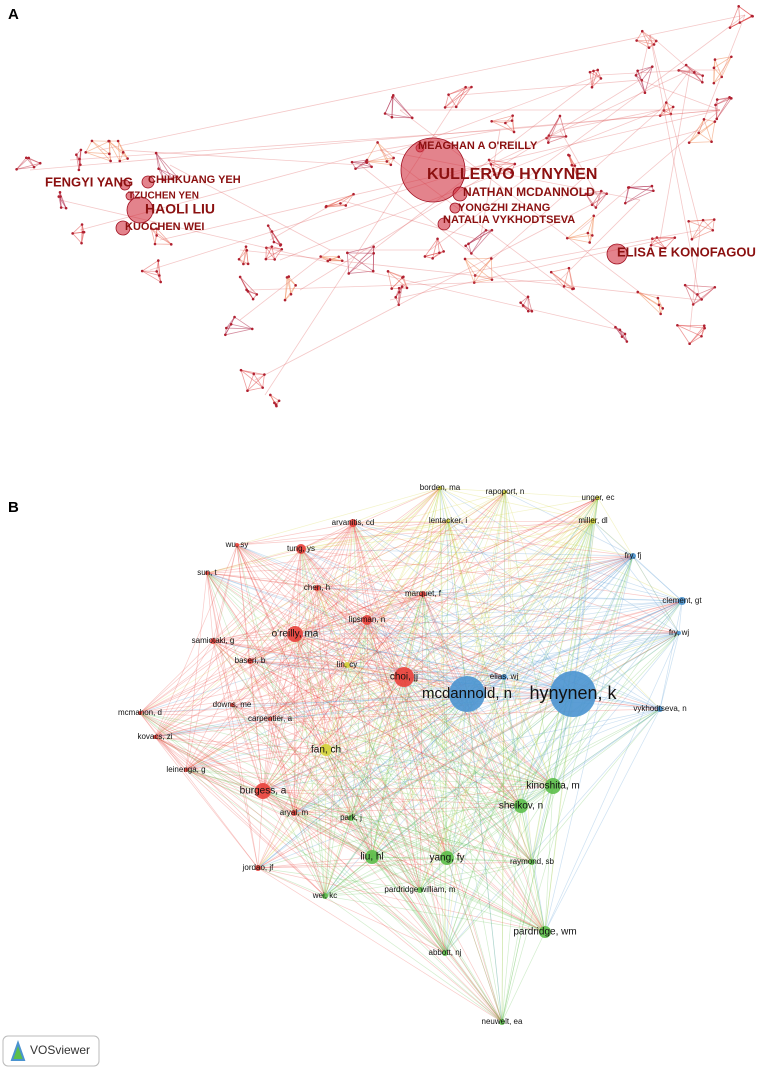 The width and height of the screenshot is (765, 1070). Describe the element at coordinates (532, 861) in the screenshot. I see `node-label: raymond, sb` at that location.